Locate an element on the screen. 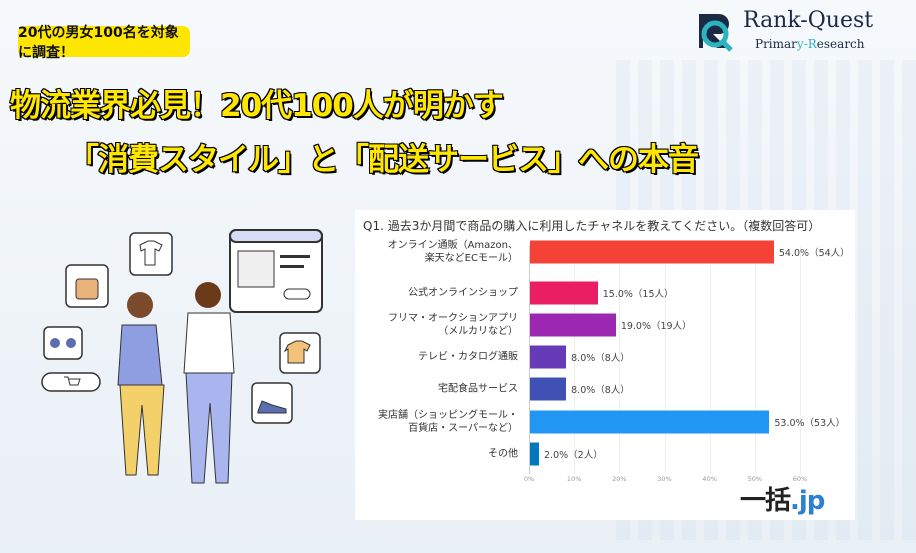 The height and width of the screenshot is (553, 916). x-tick-label: 0% is located at coordinates (529, 479).